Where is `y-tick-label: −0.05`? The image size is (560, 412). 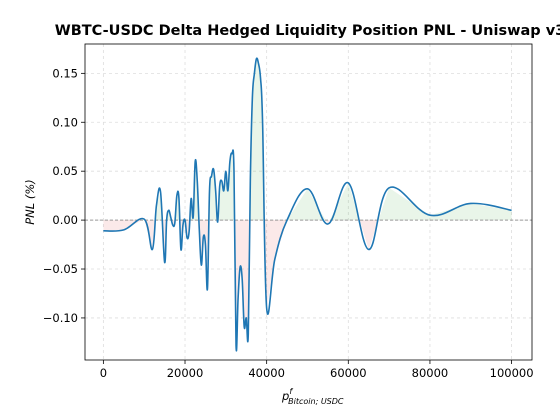
y-tick-label: −0.05 is located at coordinates (60, 269).